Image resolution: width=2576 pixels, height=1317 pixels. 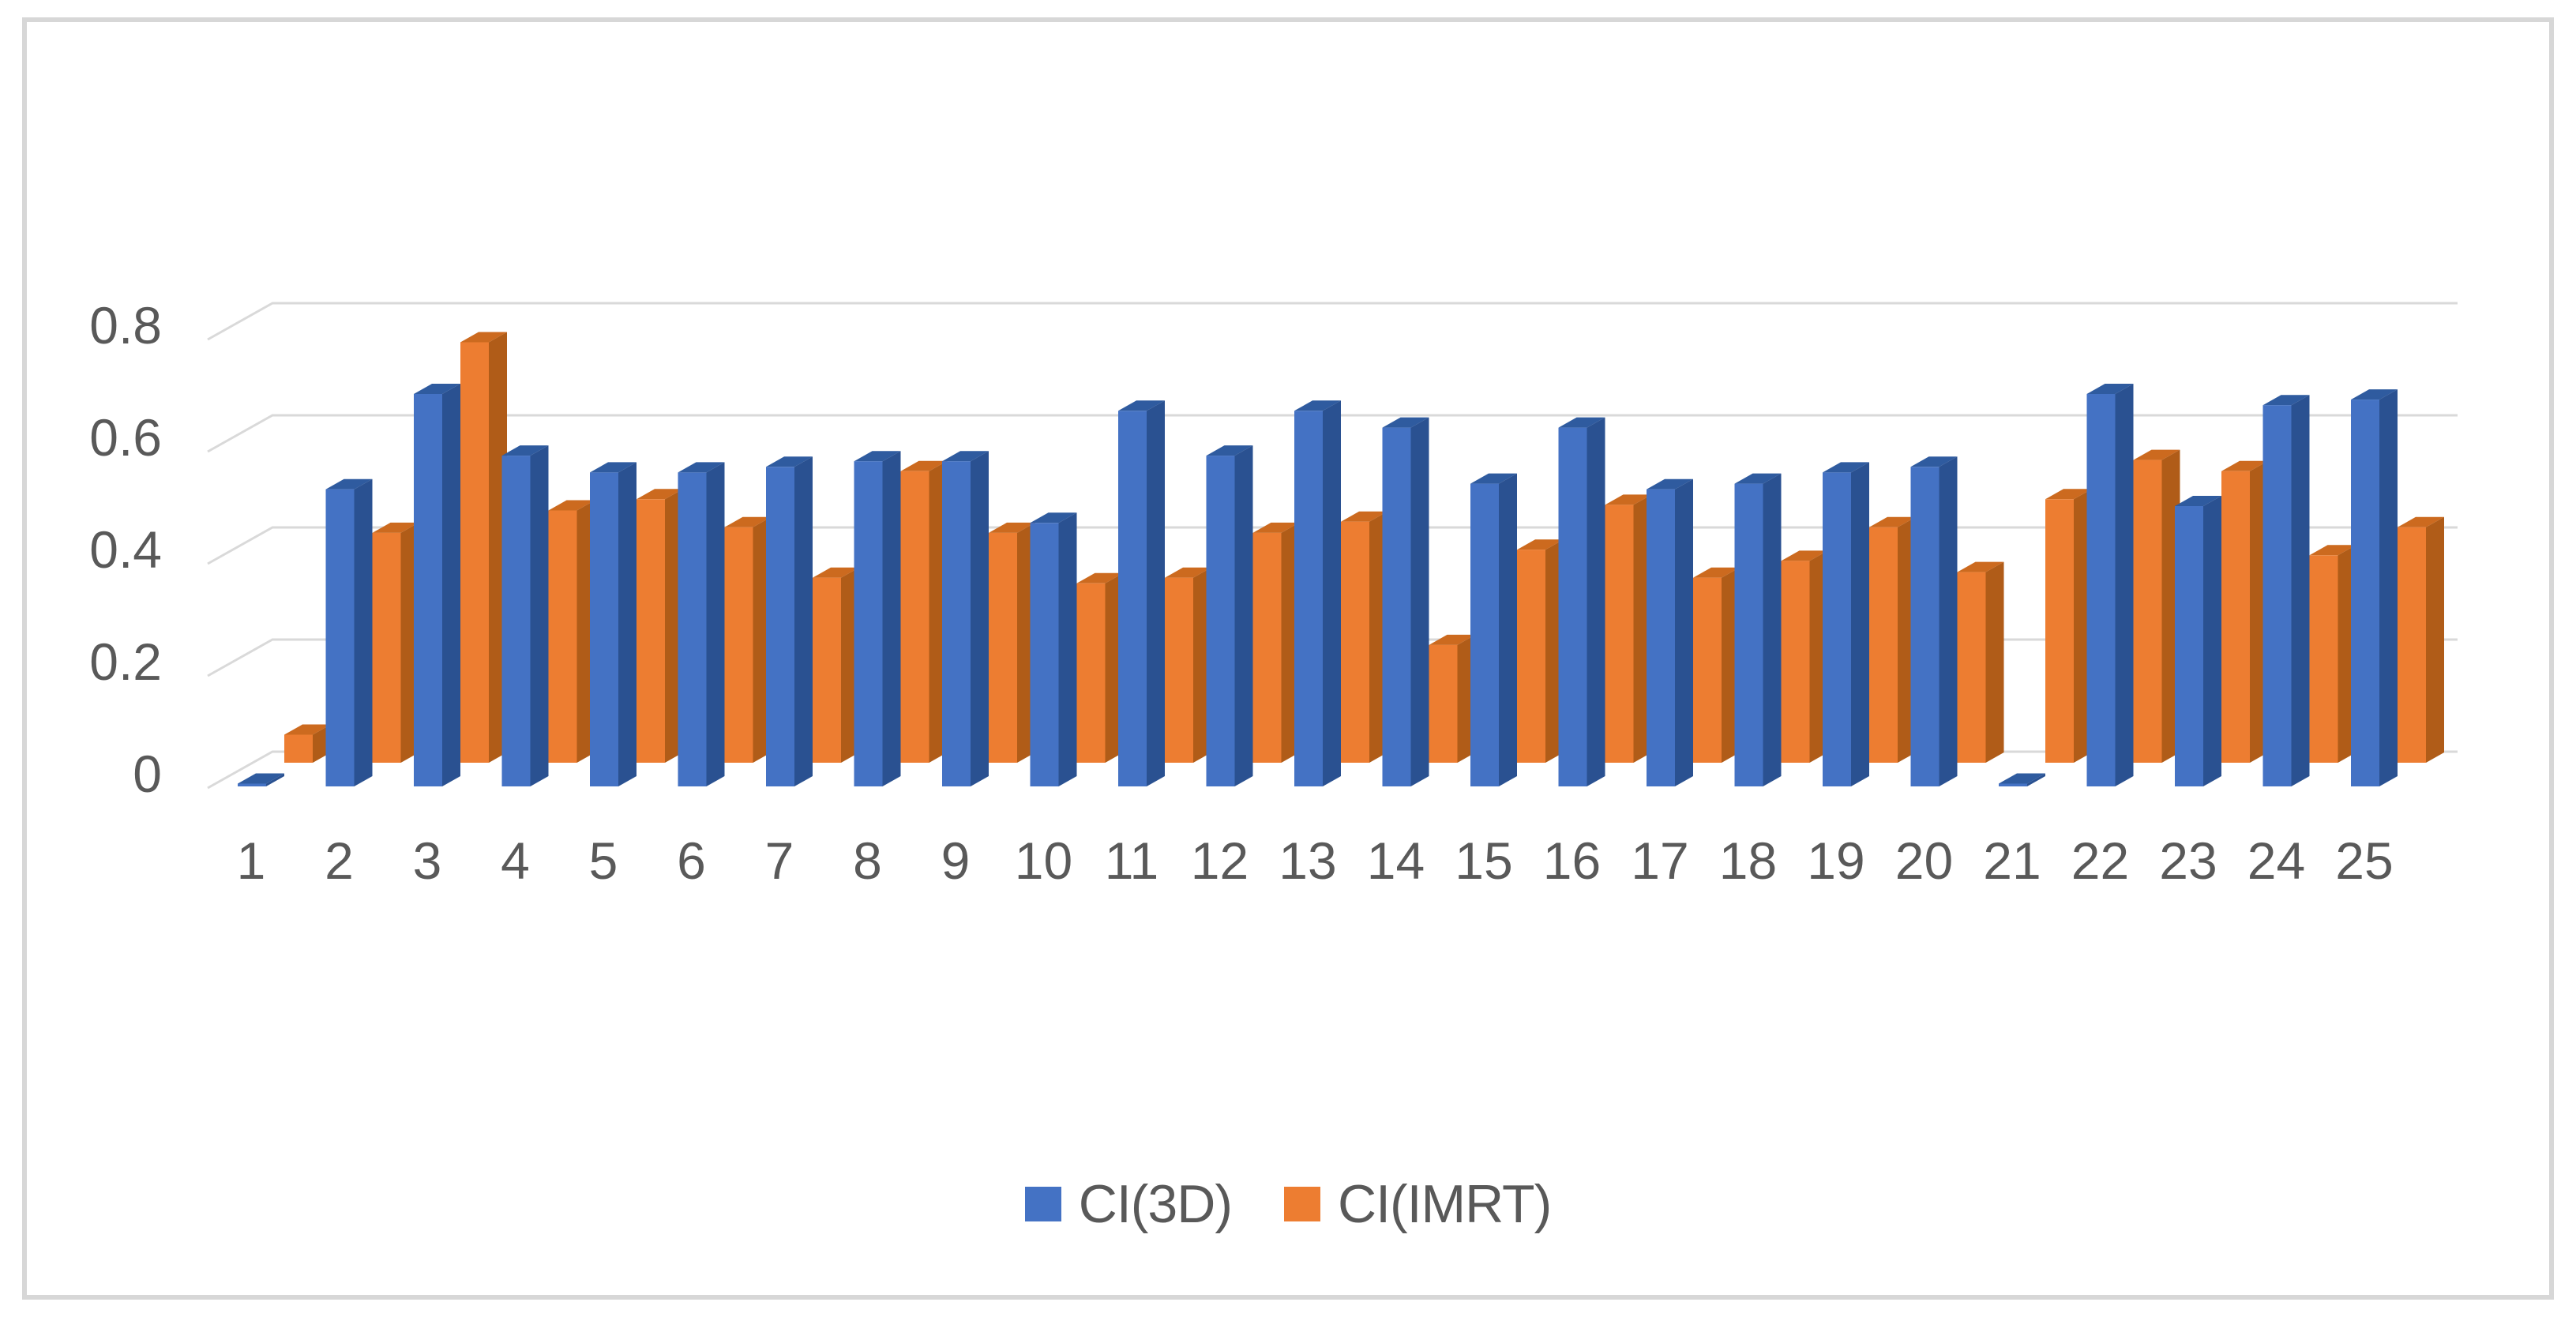 I want to click on y-tick-label-0.6: 0.6, so click(x=125, y=438).